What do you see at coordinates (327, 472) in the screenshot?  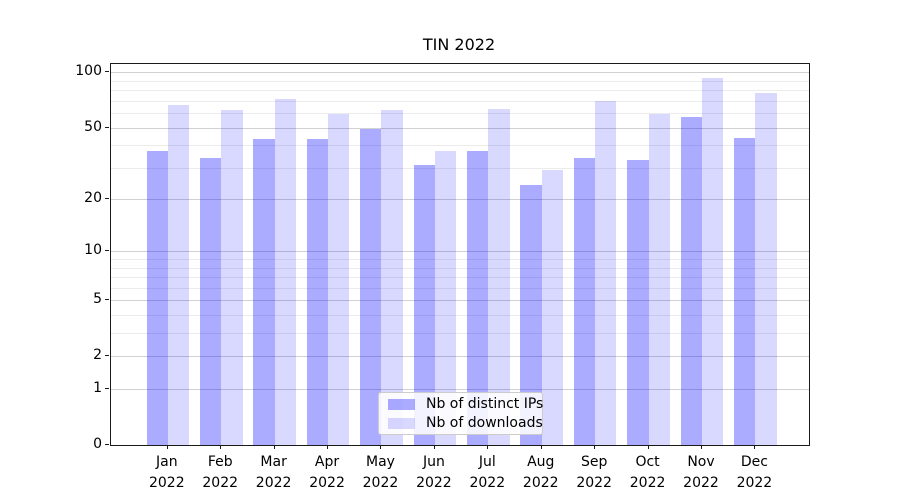 I see `x-tick-label-apr: Apr 2022` at bounding box center [327, 472].